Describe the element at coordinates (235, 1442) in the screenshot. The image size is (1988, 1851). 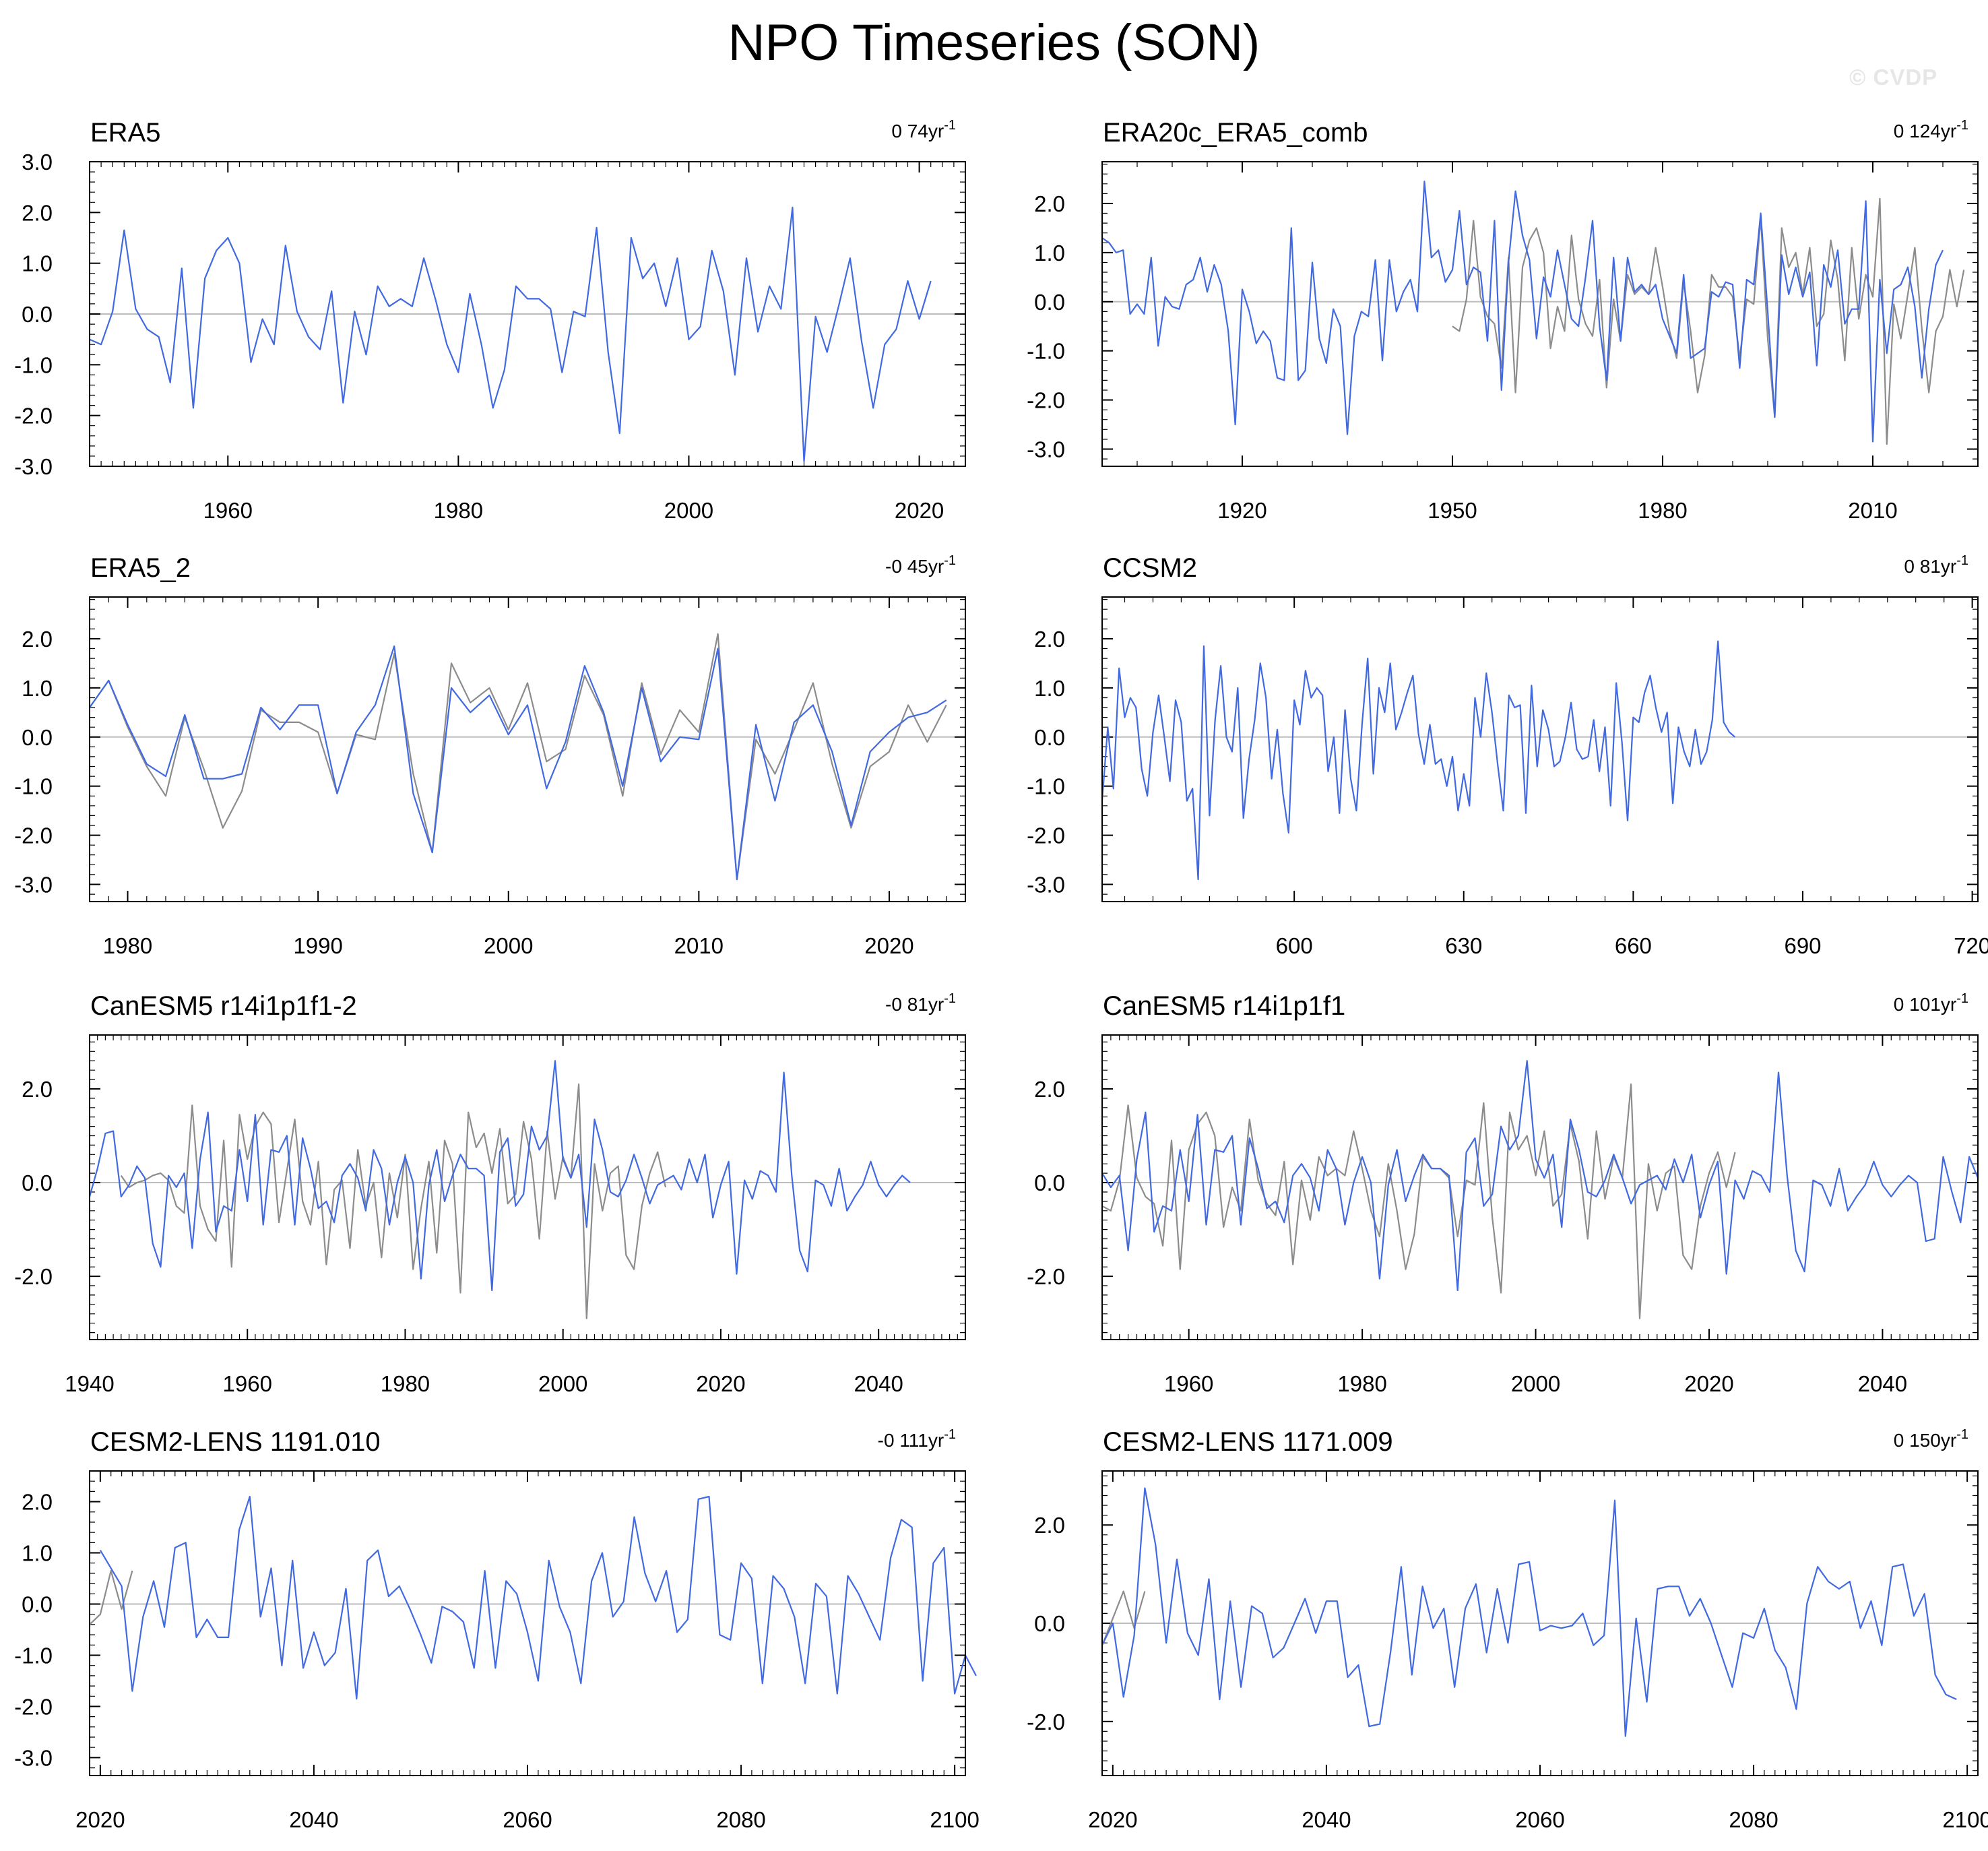
I see `panel-title: CESM2-LENS 1191.010` at that location.